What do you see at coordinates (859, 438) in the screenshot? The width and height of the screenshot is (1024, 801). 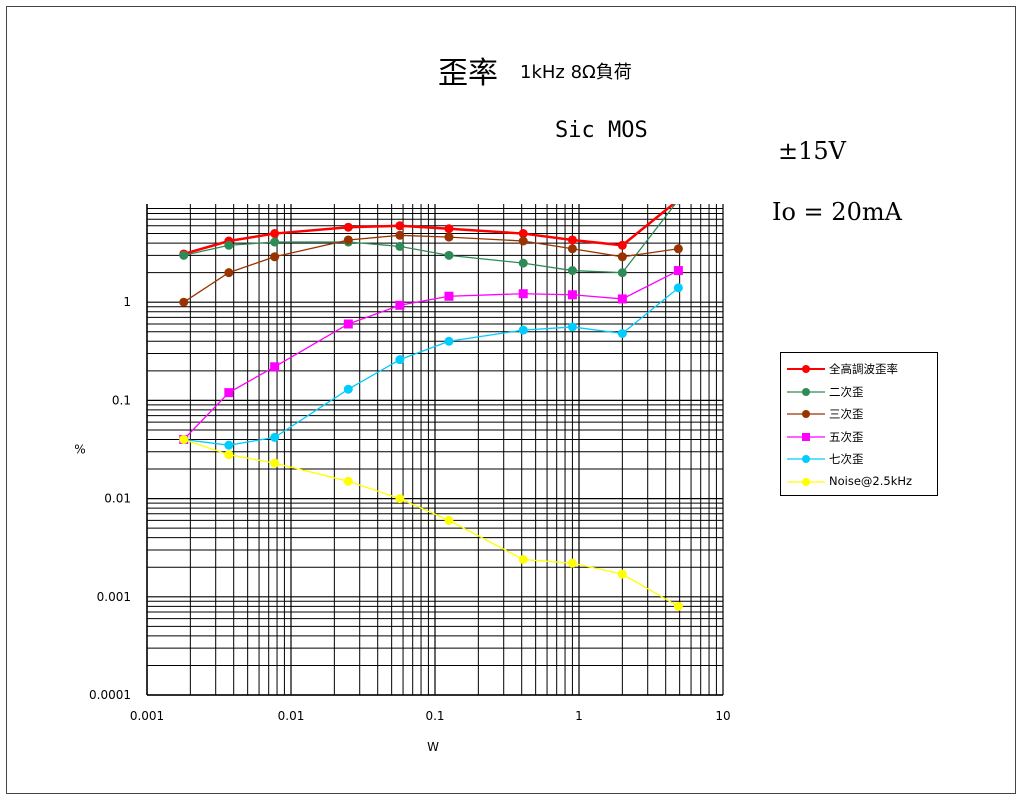 I see `legend-item: 五次歪` at bounding box center [859, 438].